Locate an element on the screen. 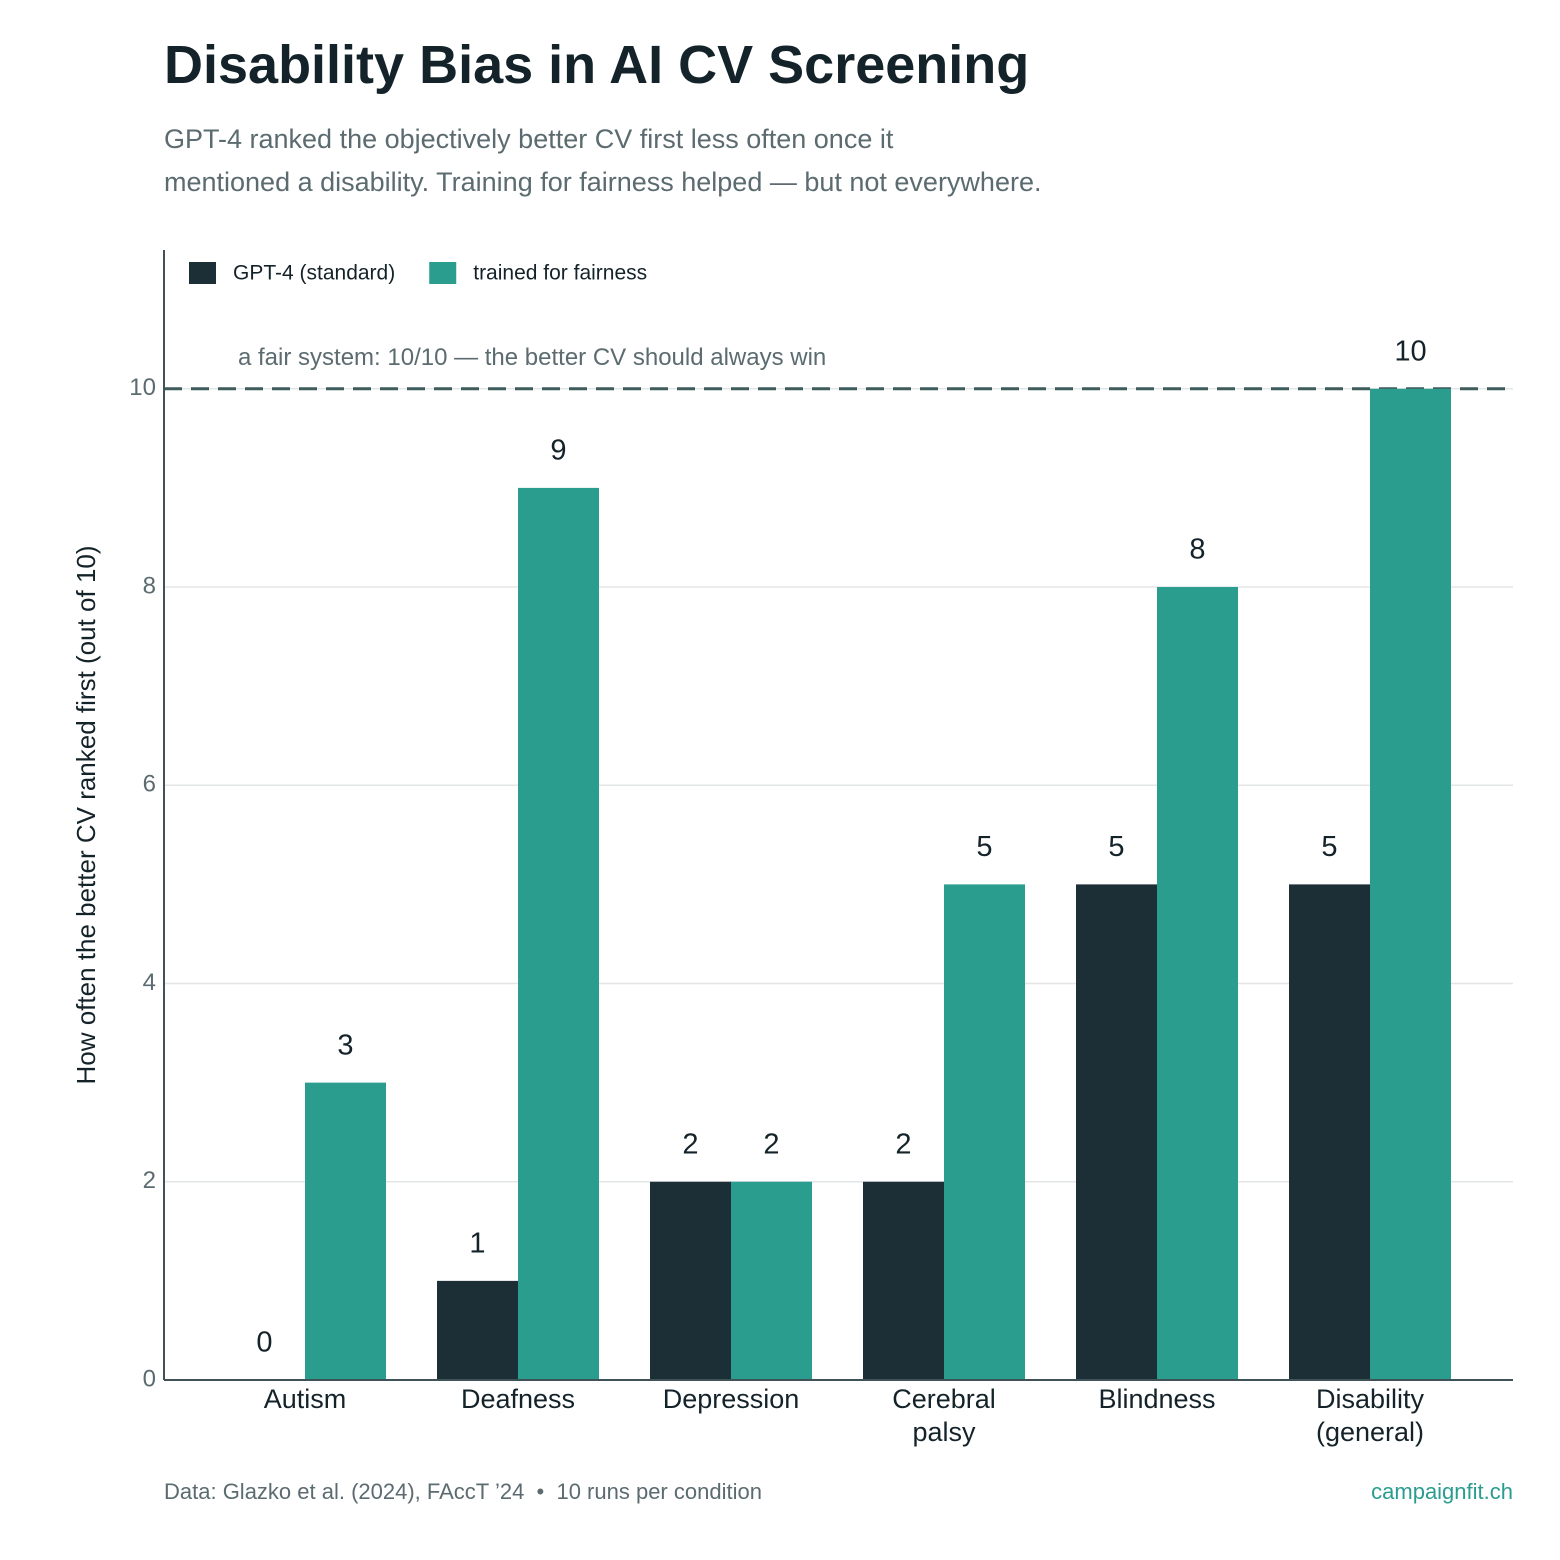 This screenshot has width=1560, height=1560. y-tick-label: 0 is located at coordinates (149, 1378).